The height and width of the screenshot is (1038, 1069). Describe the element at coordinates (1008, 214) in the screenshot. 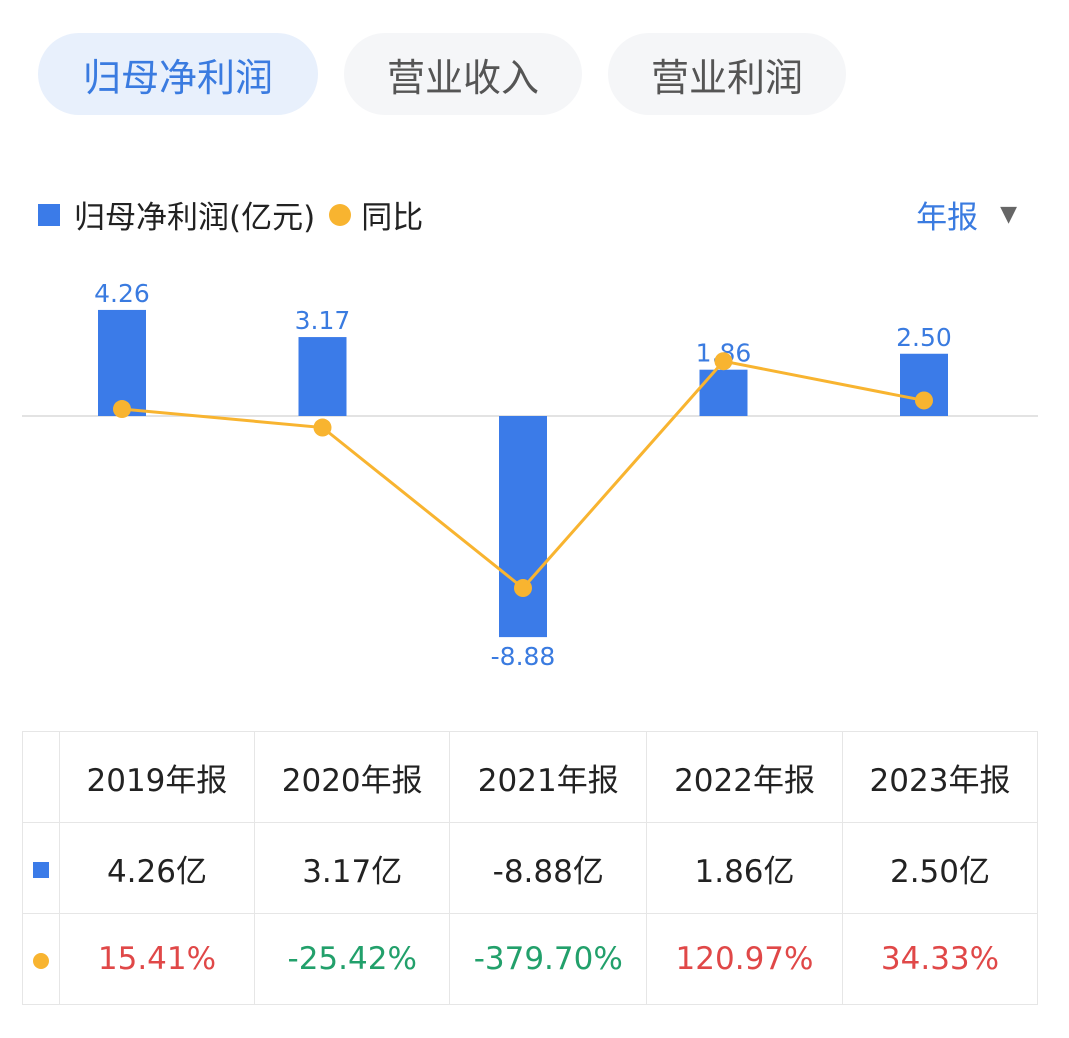

I see `triangle-down-icon: ▼` at that location.